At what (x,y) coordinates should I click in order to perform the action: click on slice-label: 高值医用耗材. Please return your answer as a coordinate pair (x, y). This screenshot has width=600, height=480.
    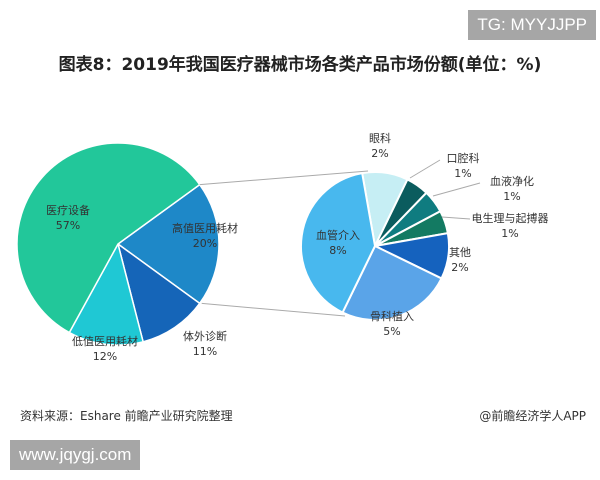
    Looking at the image, I should click on (205, 228).